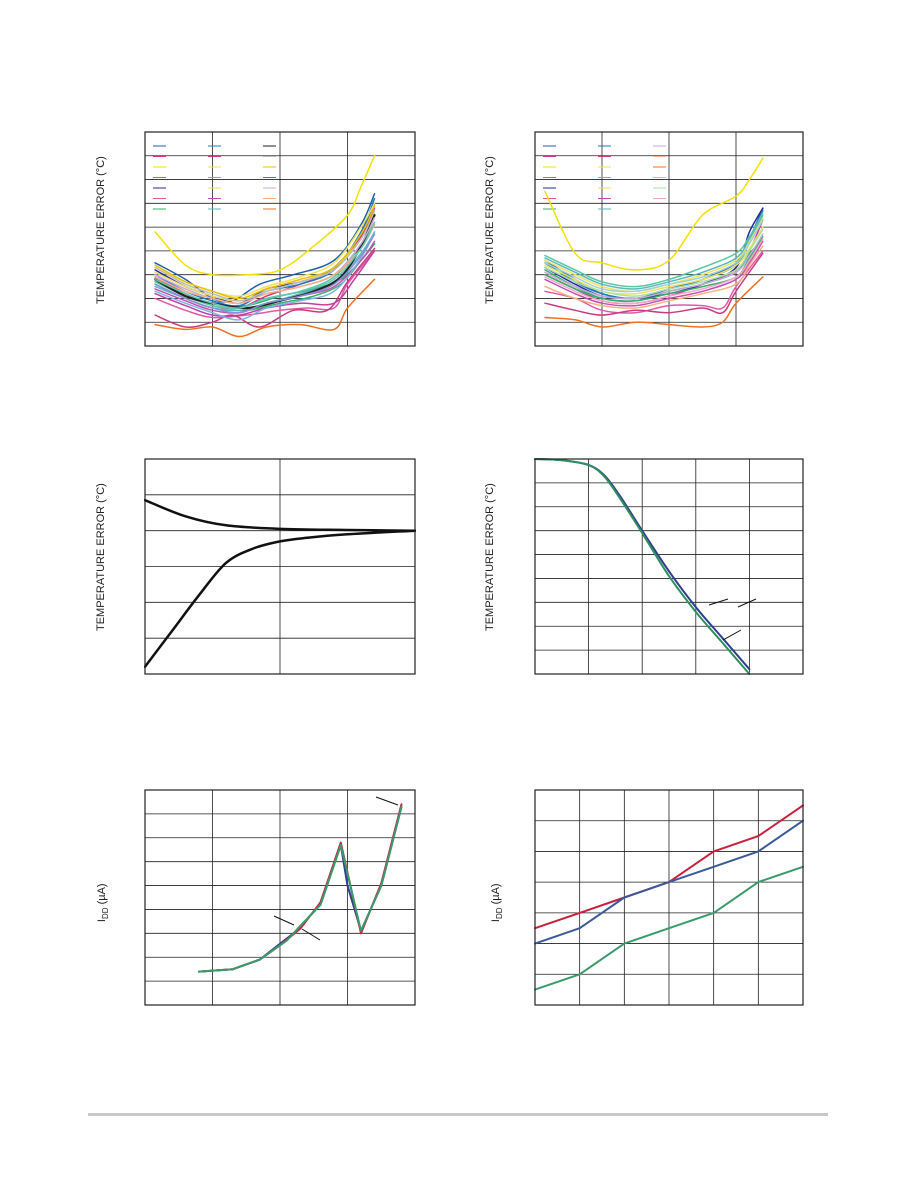 The width and height of the screenshot is (918, 1188). Describe the element at coordinates (490, 557) in the screenshot. I see `ylabel-mid-right: TEMPERATURE ERROR (°C)` at that location.